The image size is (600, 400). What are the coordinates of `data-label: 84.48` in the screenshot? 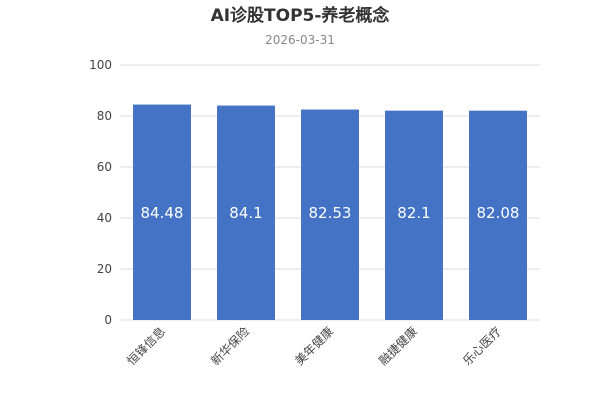 It's located at (162, 213).